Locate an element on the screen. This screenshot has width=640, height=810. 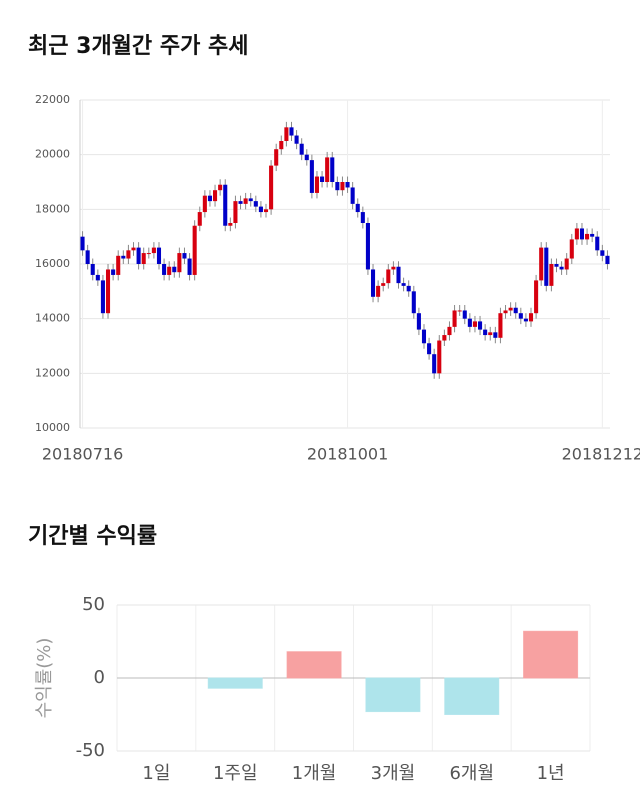
y-tick-label: 16000 is located at coordinates (52, 263).